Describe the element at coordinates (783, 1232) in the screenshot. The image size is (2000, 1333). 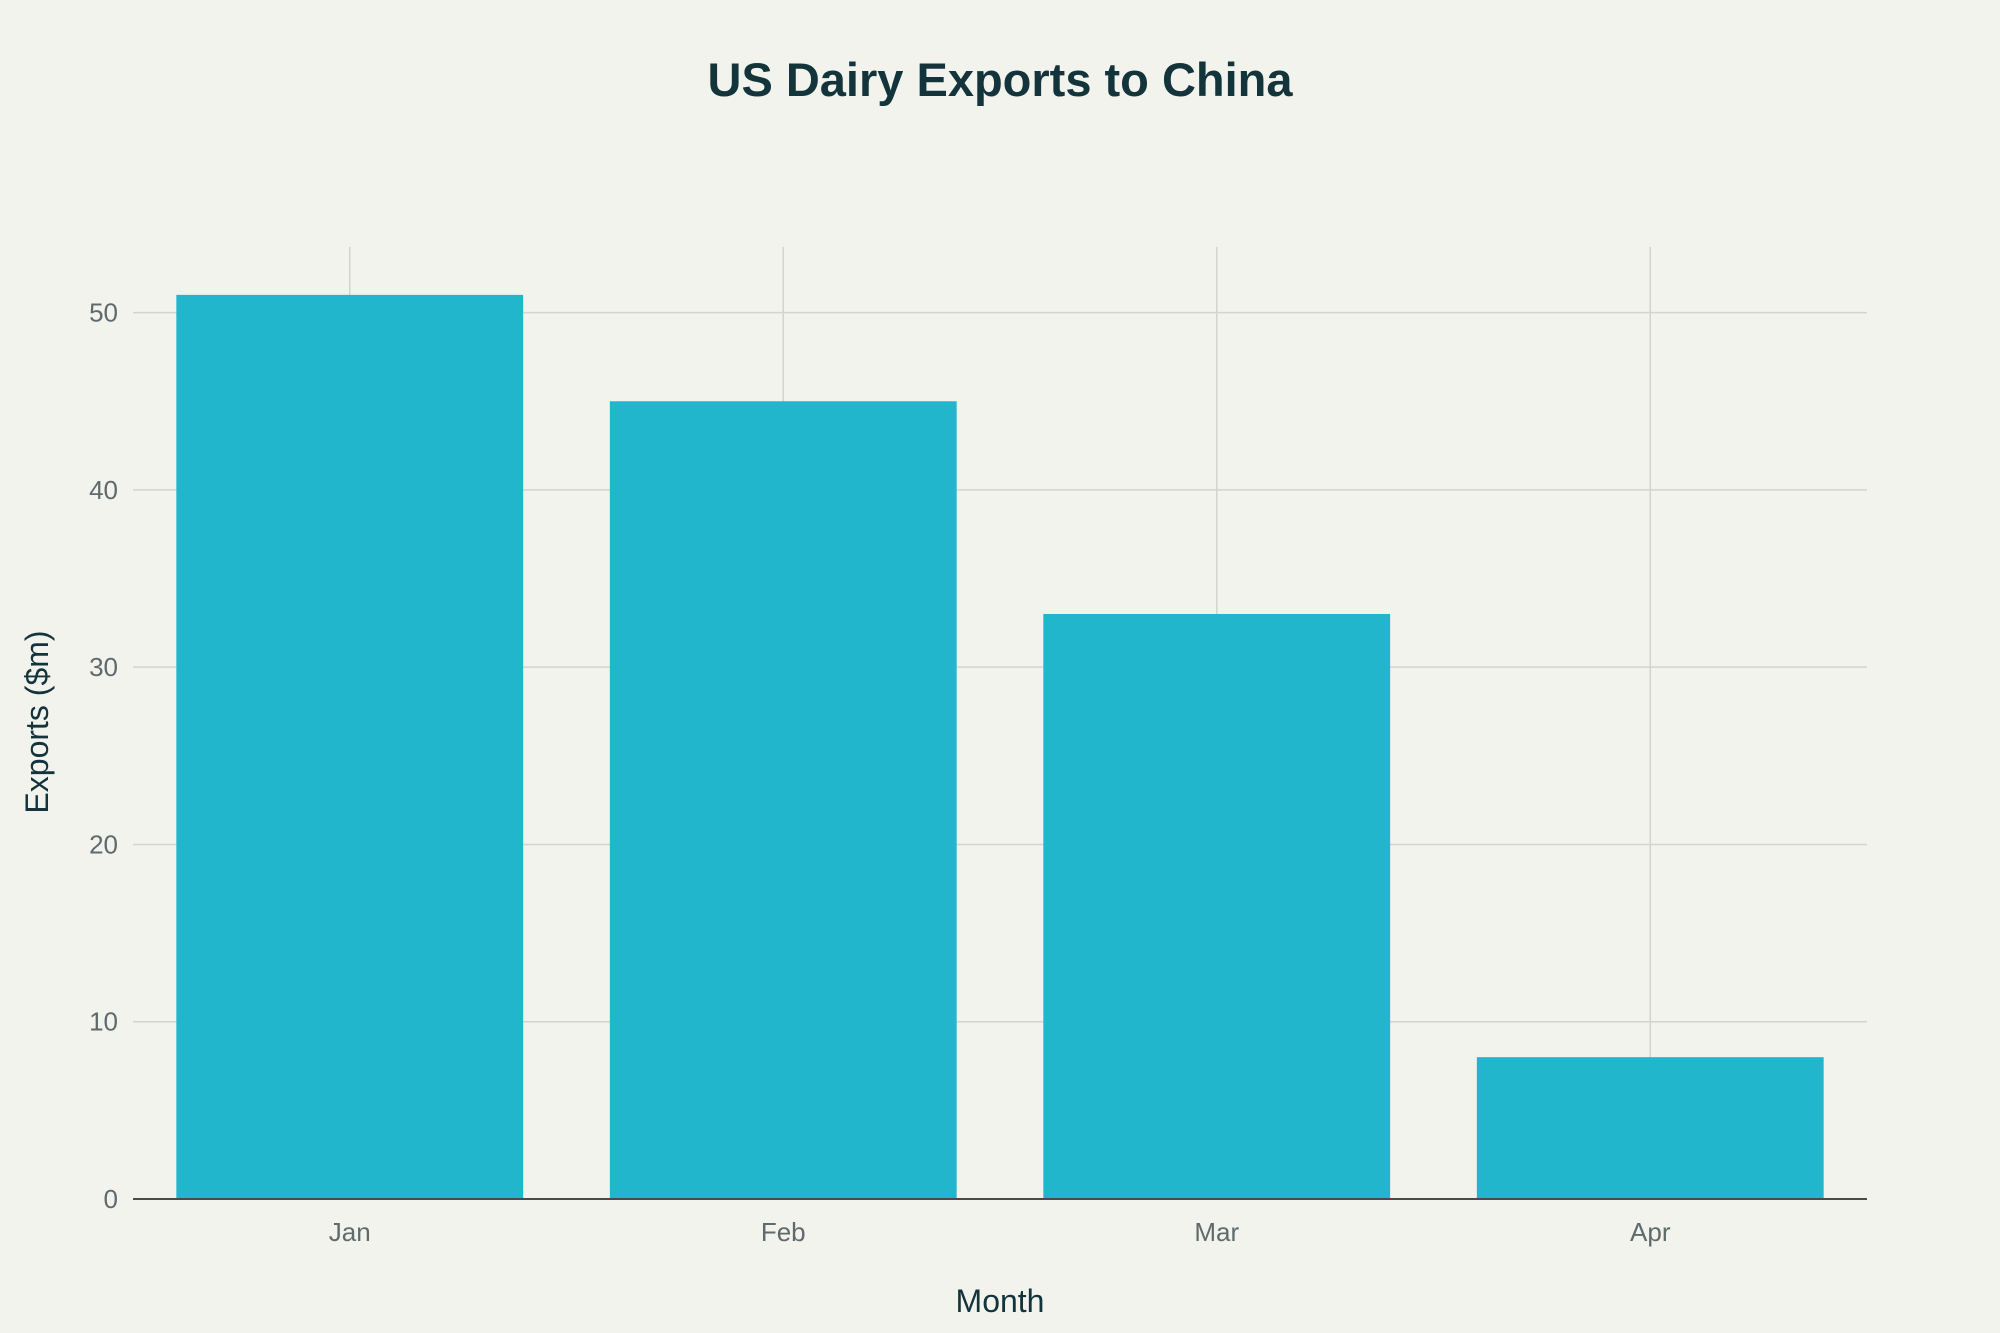
I see `x-tick-label: Feb` at that location.